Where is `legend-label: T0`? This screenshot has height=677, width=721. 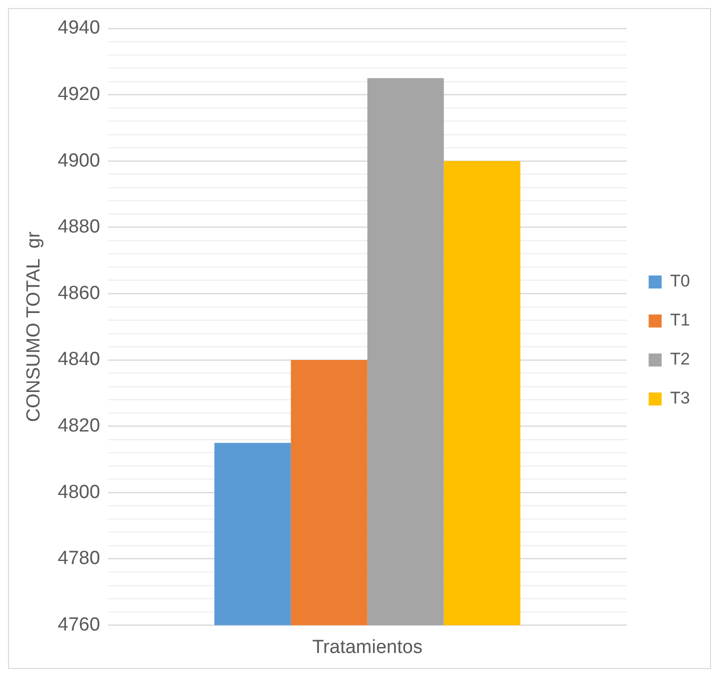
legend-label: T0 is located at coordinates (680, 281).